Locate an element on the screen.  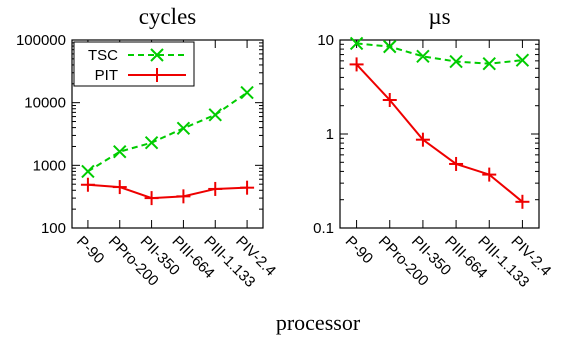
legend: TSC PIT is located at coordinates (134, 64).